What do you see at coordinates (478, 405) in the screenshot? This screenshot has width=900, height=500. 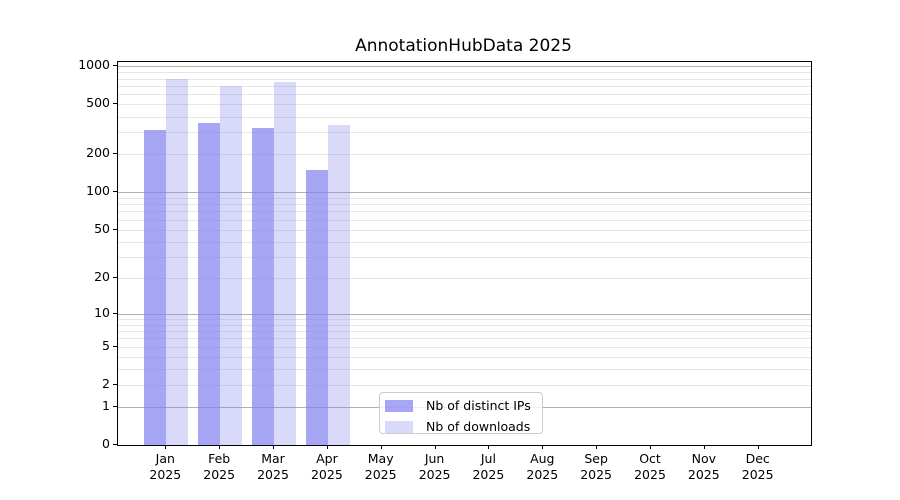 I see `legend-label-distinct-ips: Nb of distinct IPs` at bounding box center [478, 405].